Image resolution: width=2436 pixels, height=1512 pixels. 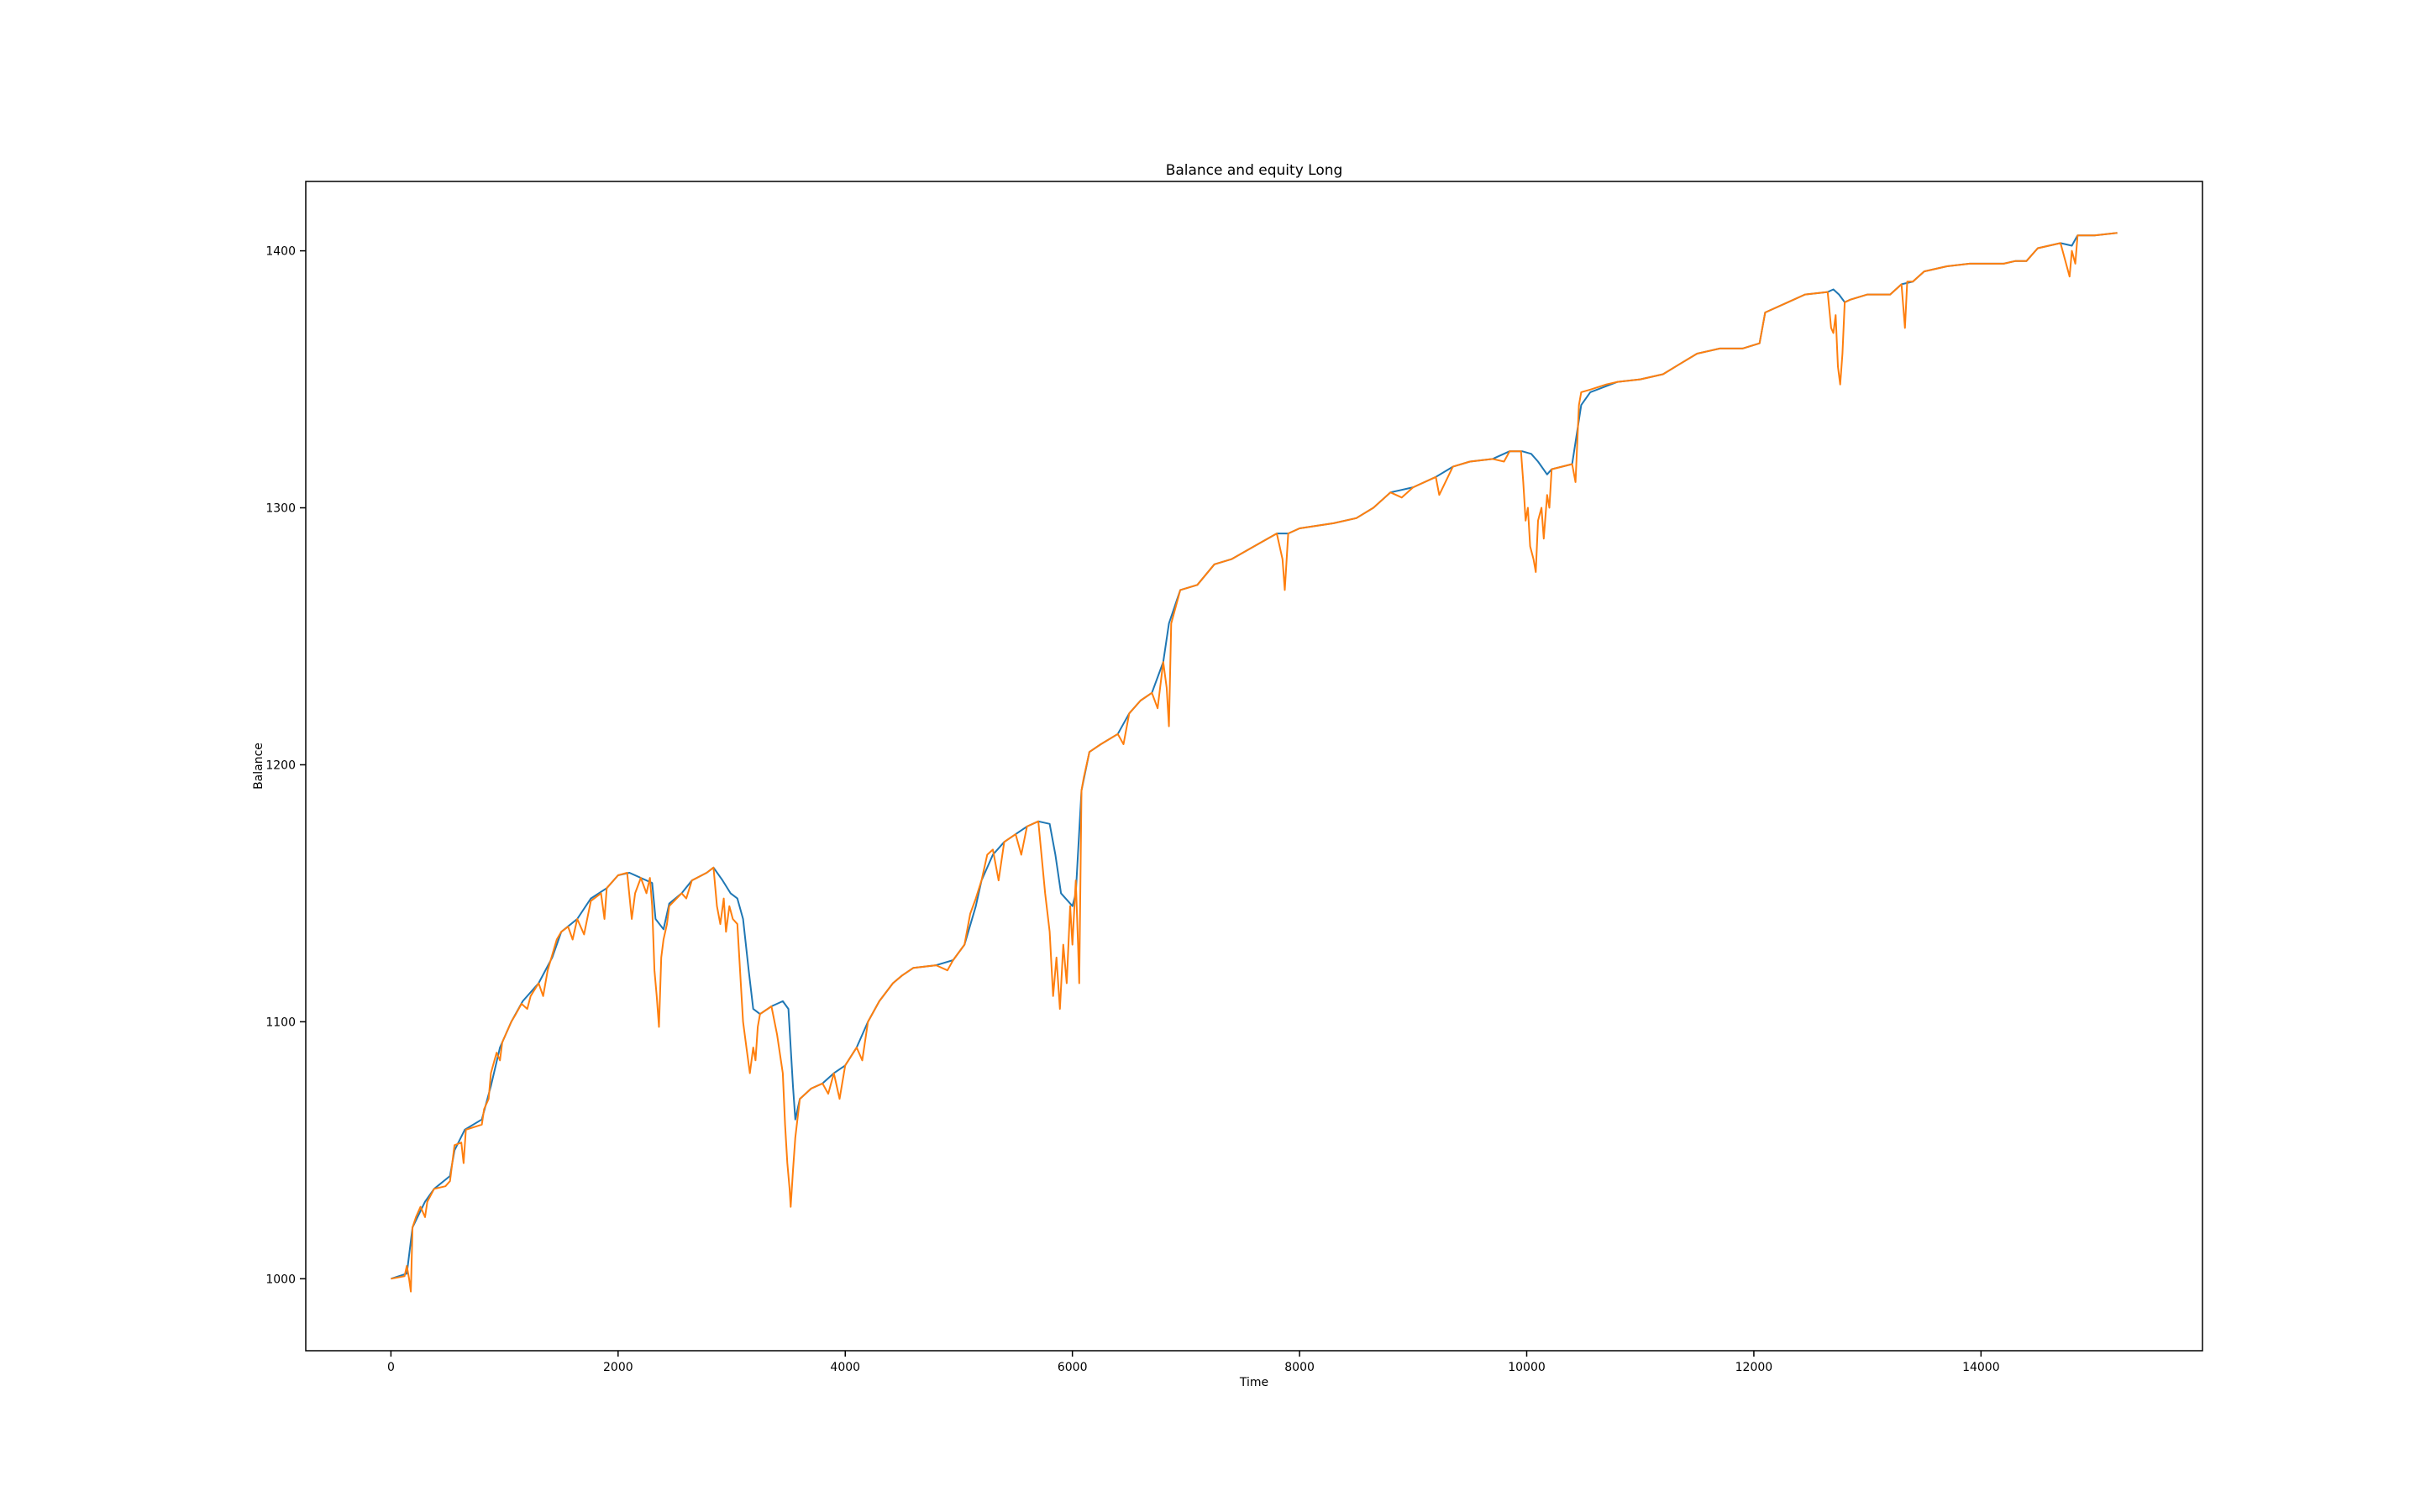 I want to click on x-axis-label: Time, so click(x=1253, y=1382).